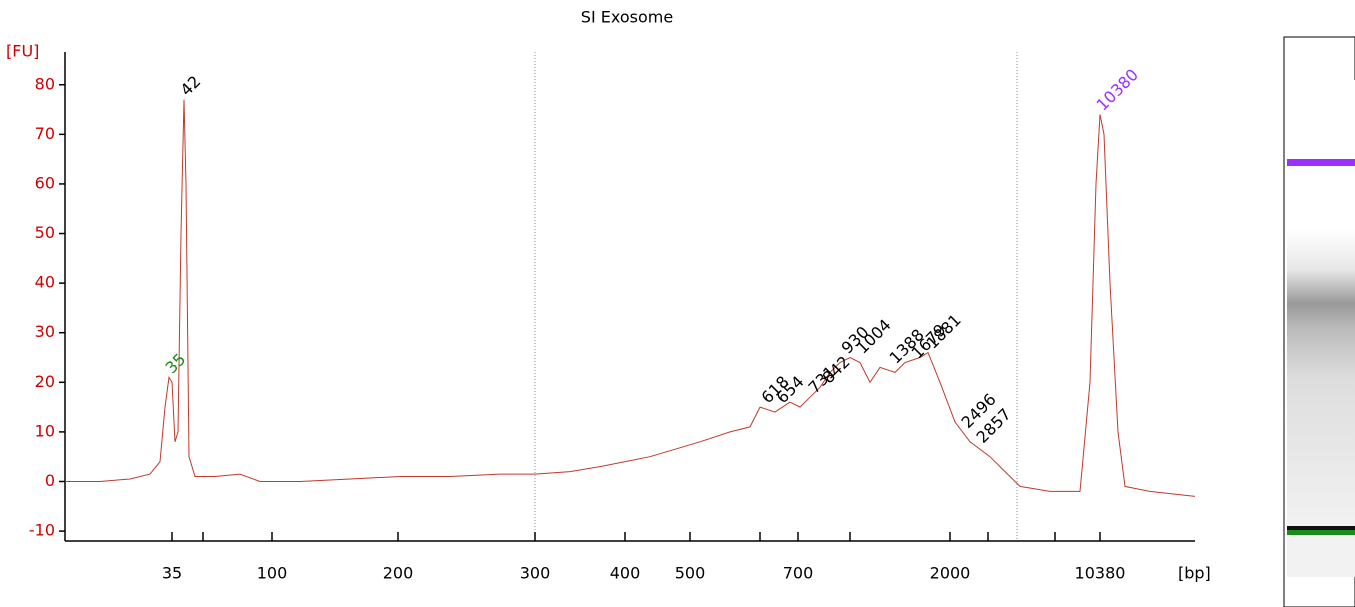 The width and height of the screenshot is (1355, 607). I want to click on gel-band-lower, so click(1321, 532).